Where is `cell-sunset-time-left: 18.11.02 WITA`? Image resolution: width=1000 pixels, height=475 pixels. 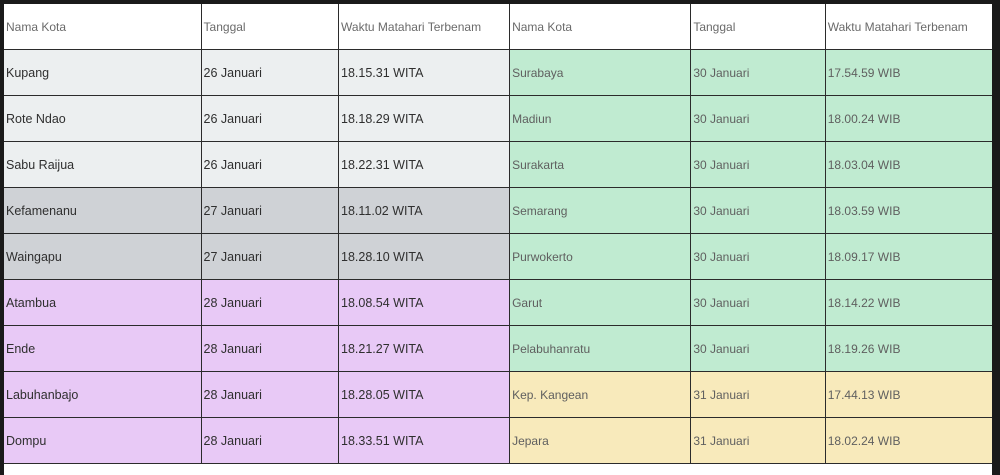 cell-sunset-time-left: 18.11.02 WITA is located at coordinates (424, 210).